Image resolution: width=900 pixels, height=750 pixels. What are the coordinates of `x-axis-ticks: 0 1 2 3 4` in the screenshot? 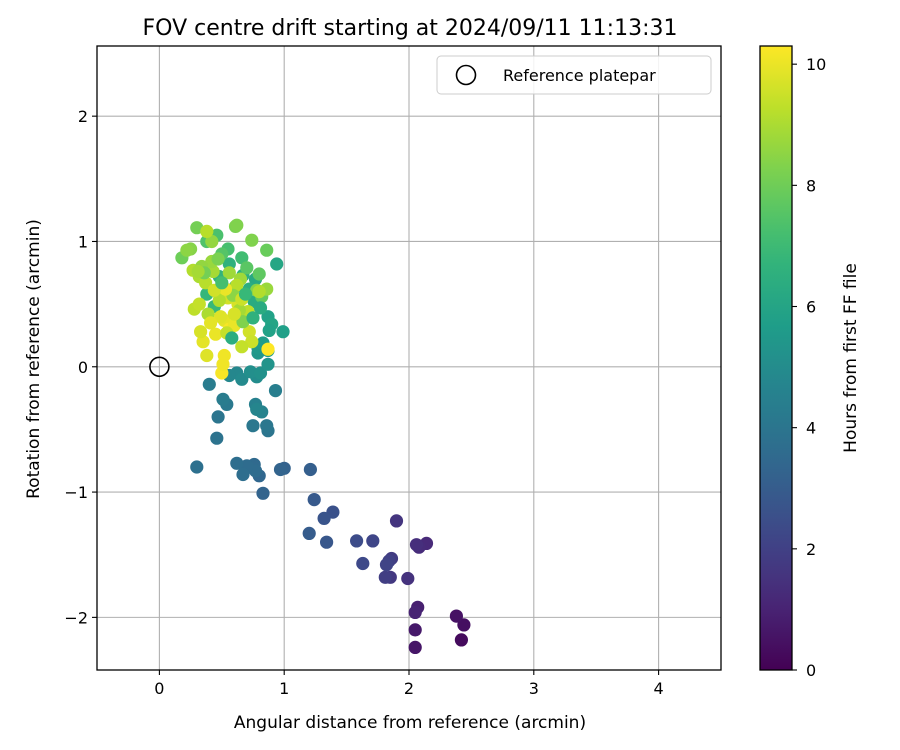 It's located at (409, 684).